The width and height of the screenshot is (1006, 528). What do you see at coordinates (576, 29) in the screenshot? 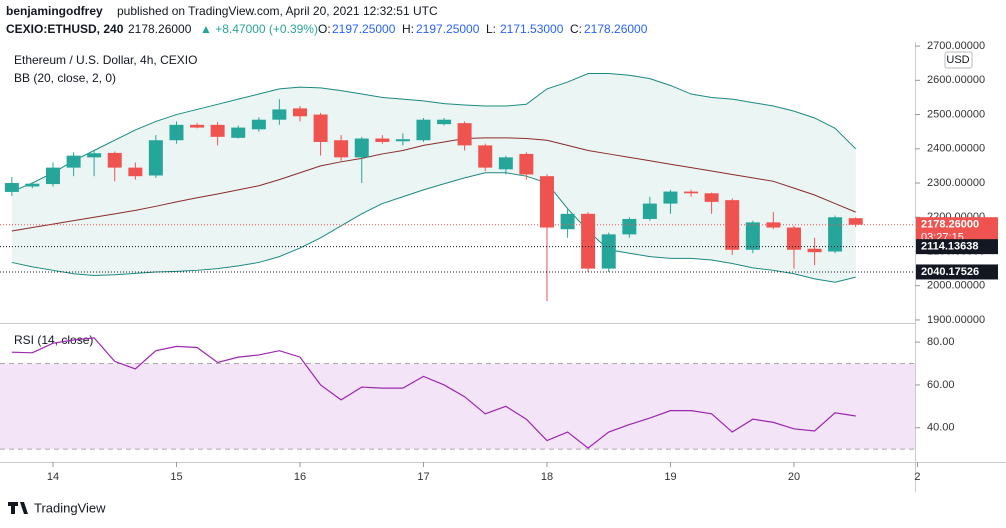
I see `ohlc-label: C:` at bounding box center [576, 29].